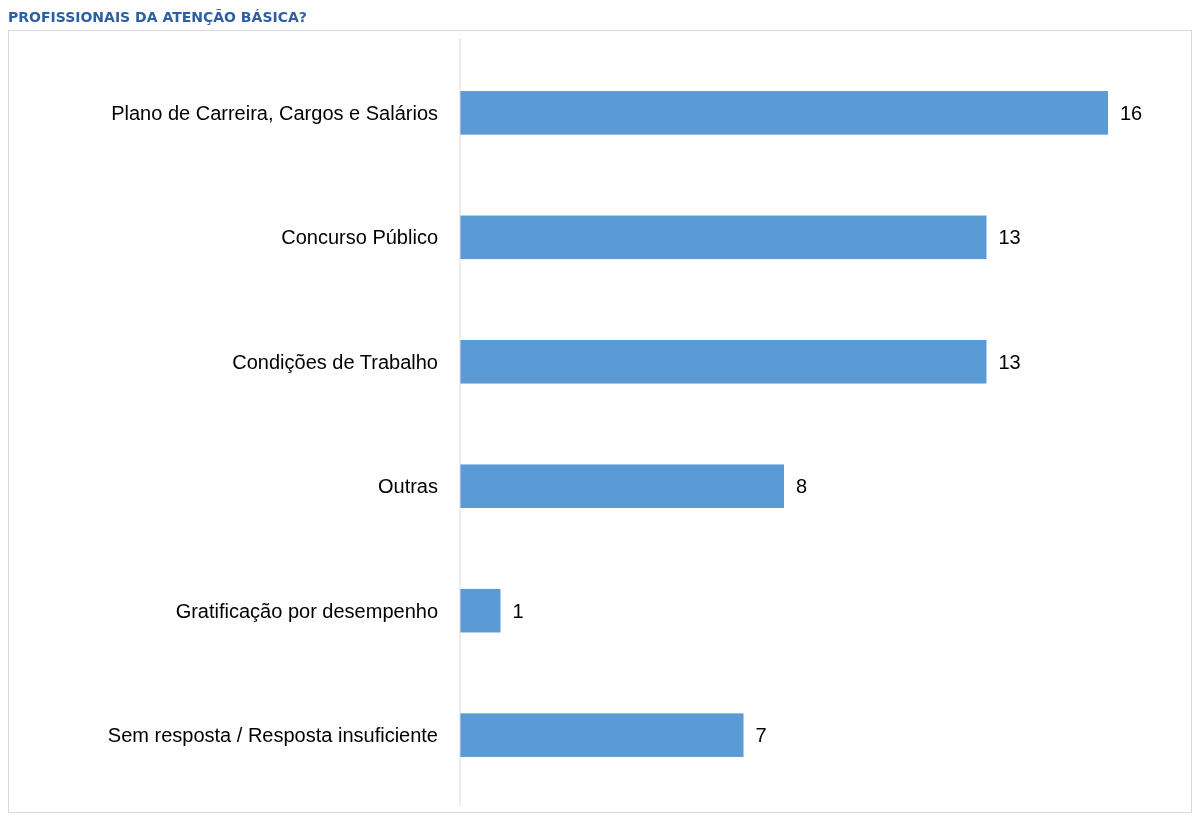 Image resolution: width=1200 pixels, height=821 pixels. Describe the element at coordinates (272, 735) in the screenshot. I see `y-tick-label: Sem resposta / Resposta insuficiente` at that location.